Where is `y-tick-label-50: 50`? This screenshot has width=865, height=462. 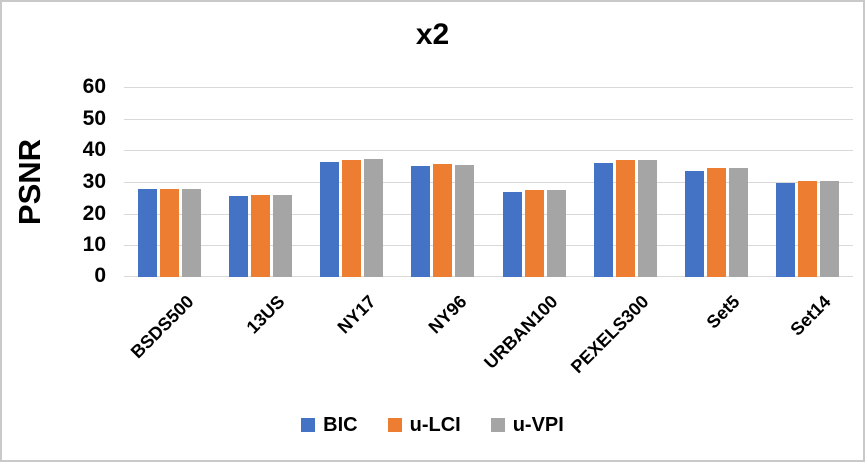
y-tick-label-50: 50 is located at coordinates (94, 118).